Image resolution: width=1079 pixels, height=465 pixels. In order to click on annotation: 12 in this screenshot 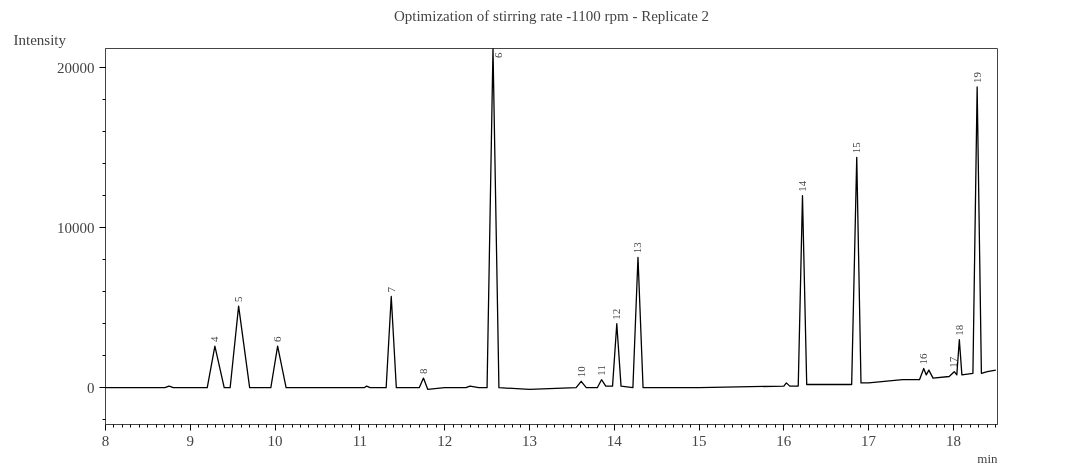, I will do `click(616, 314)`.